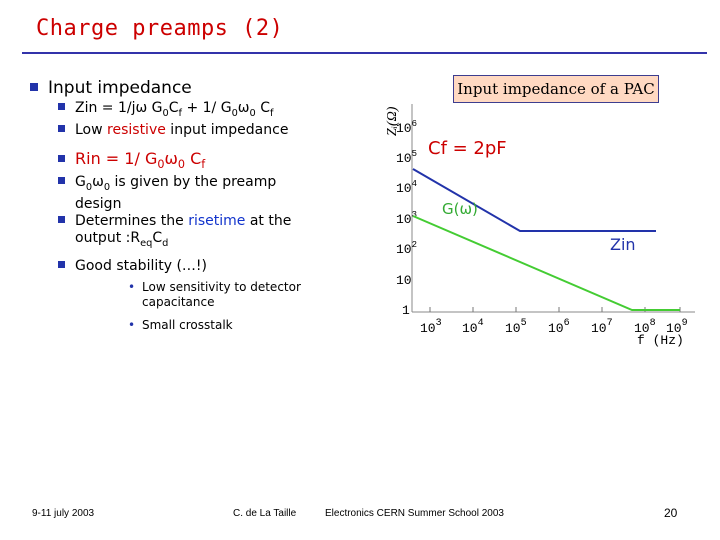 This screenshot has width=720, height=540. I want to click on title-divider, so click(364, 53).